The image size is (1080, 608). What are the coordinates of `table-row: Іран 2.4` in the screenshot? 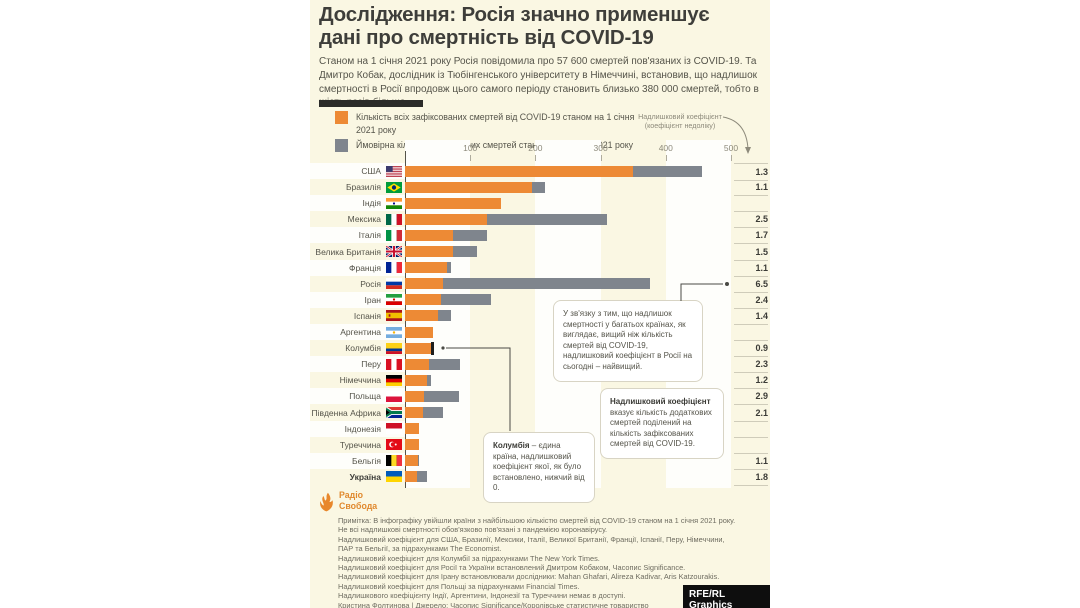 It's located at (540, 300).